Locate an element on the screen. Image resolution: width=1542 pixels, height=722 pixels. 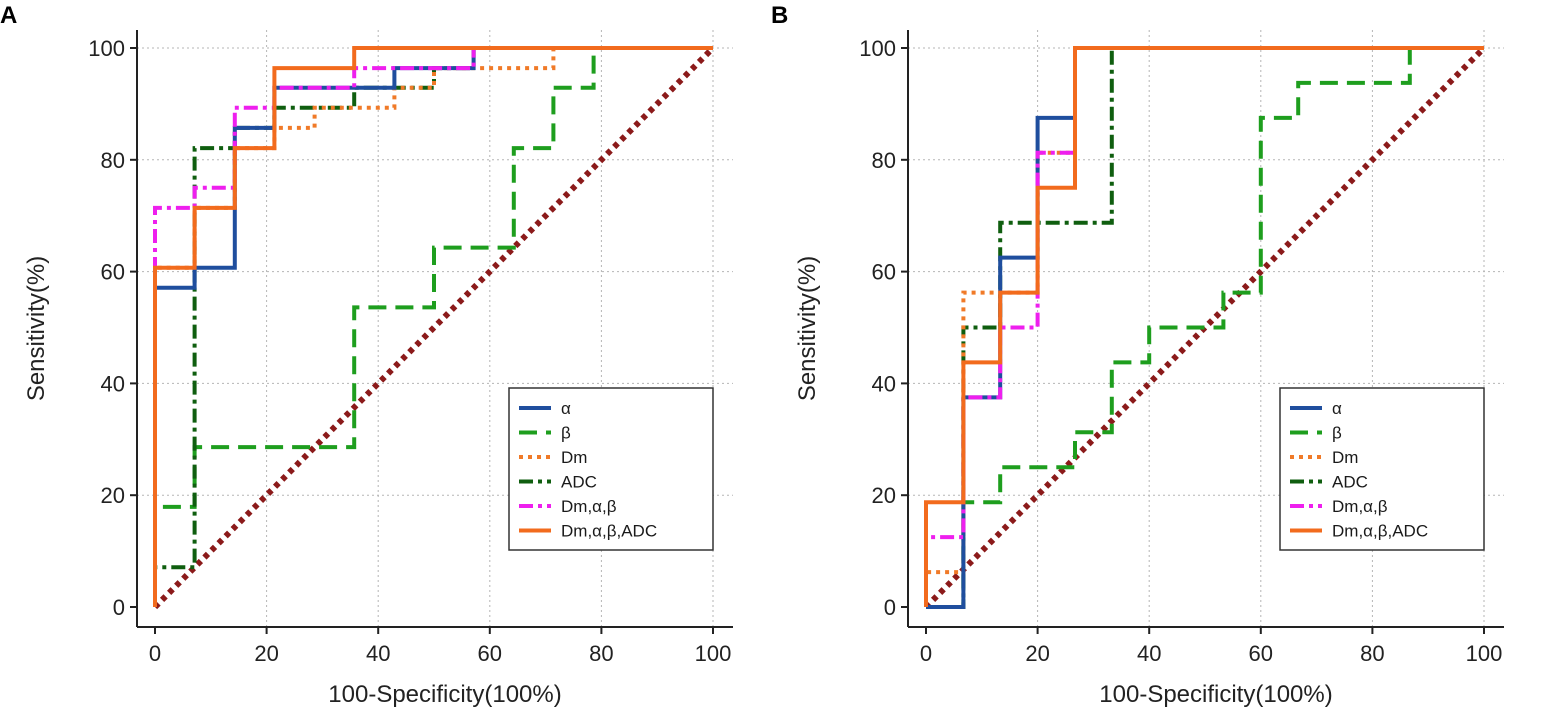
panel-label: B is located at coordinates (779, 15).